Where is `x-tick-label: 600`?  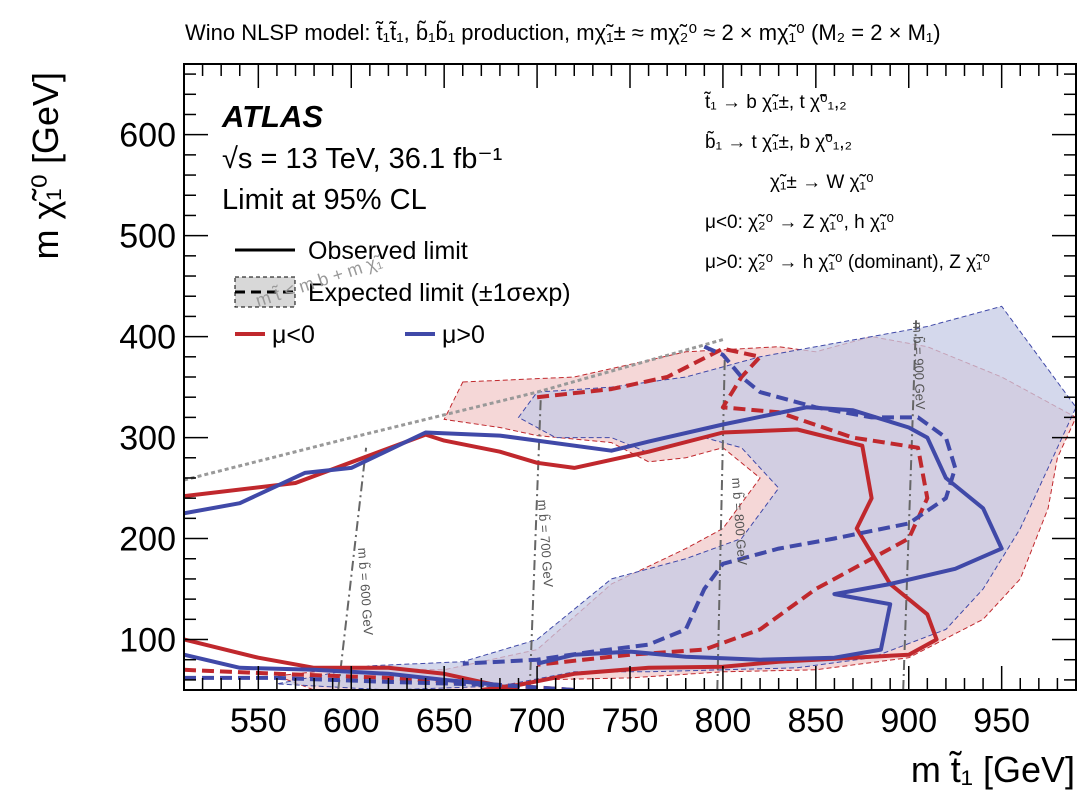 x-tick-label: 600 is located at coordinates (351, 721).